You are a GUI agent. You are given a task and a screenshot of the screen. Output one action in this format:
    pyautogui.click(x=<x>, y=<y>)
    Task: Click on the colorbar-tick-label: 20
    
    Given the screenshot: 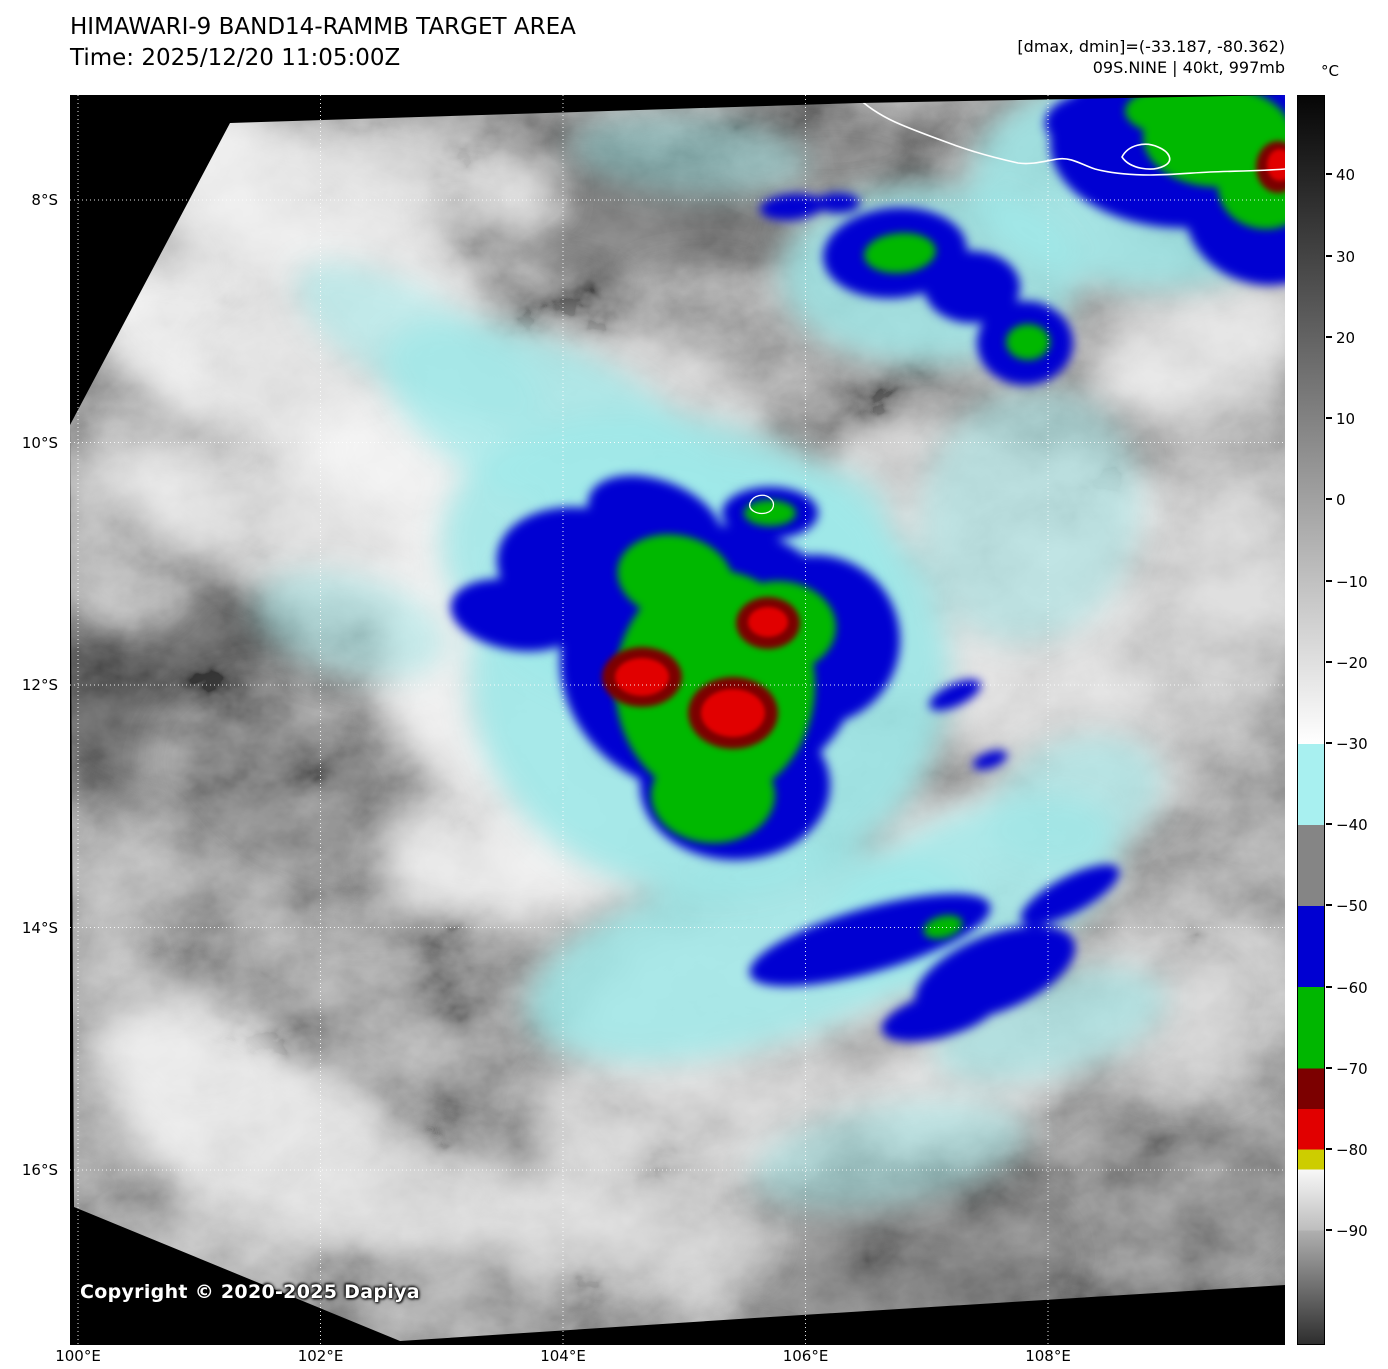 What is the action you would take?
    pyautogui.click(x=1340, y=338)
    